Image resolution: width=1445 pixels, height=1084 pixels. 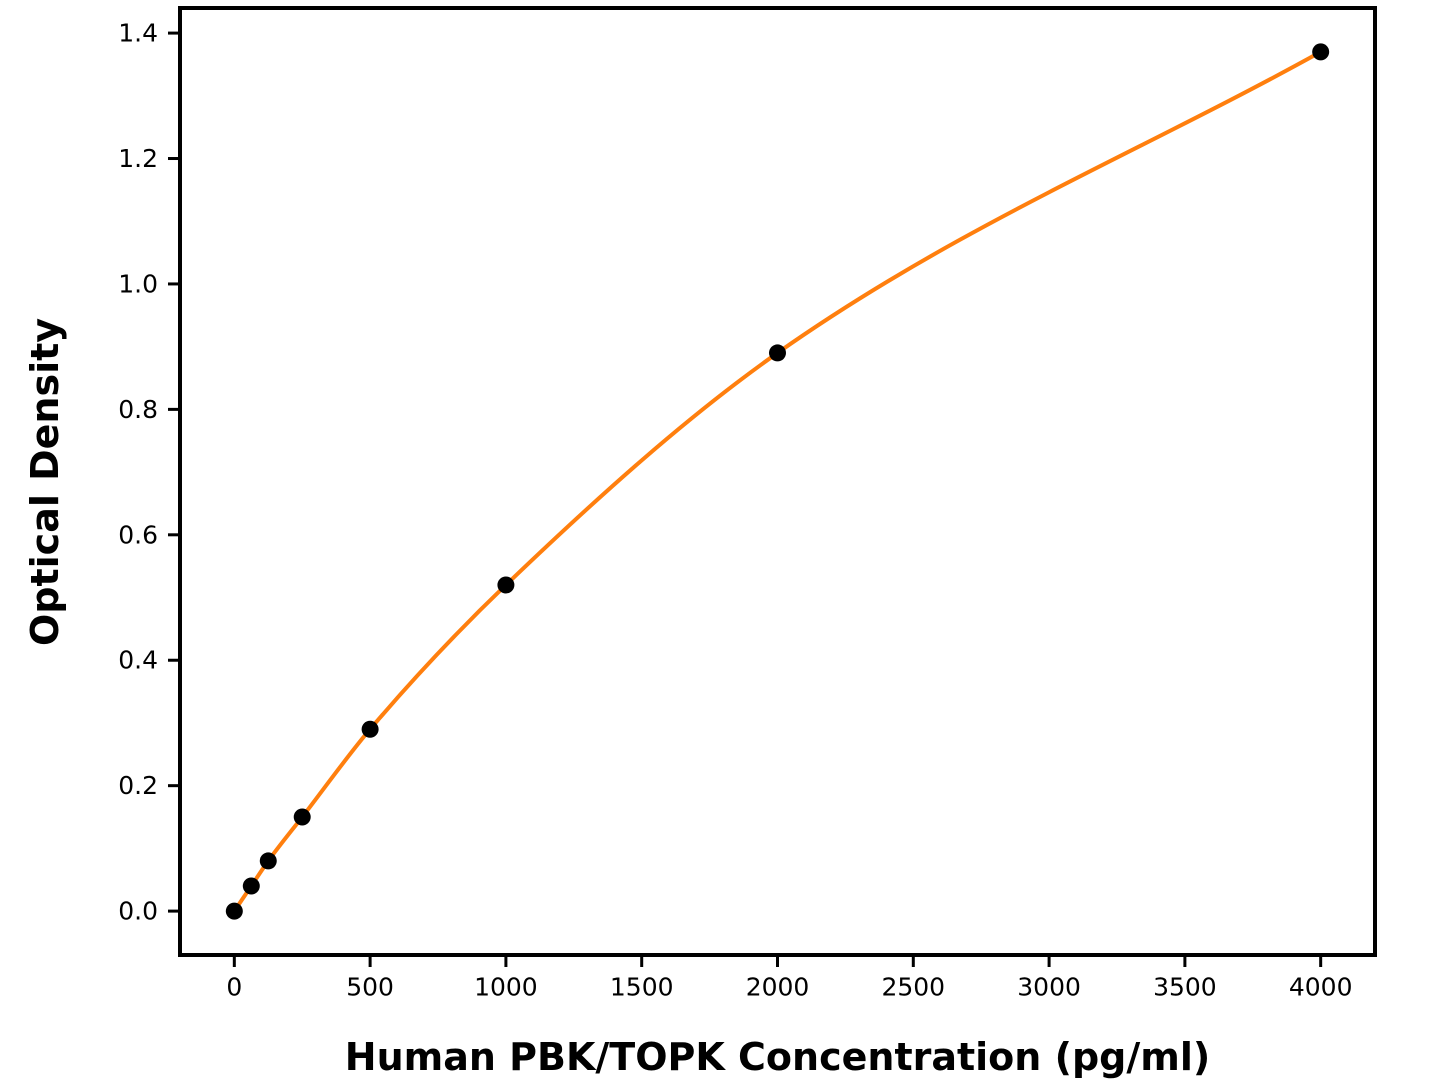 What do you see at coordinates (1049, 986) in the screenshot?
I see `x-tick-label: 3000` at bounding box center [1049, 986].